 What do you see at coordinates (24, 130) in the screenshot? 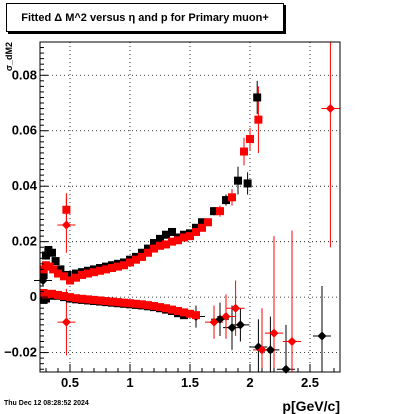
I see `y-tick-label: 0.06` at bounding box center [24, 130].